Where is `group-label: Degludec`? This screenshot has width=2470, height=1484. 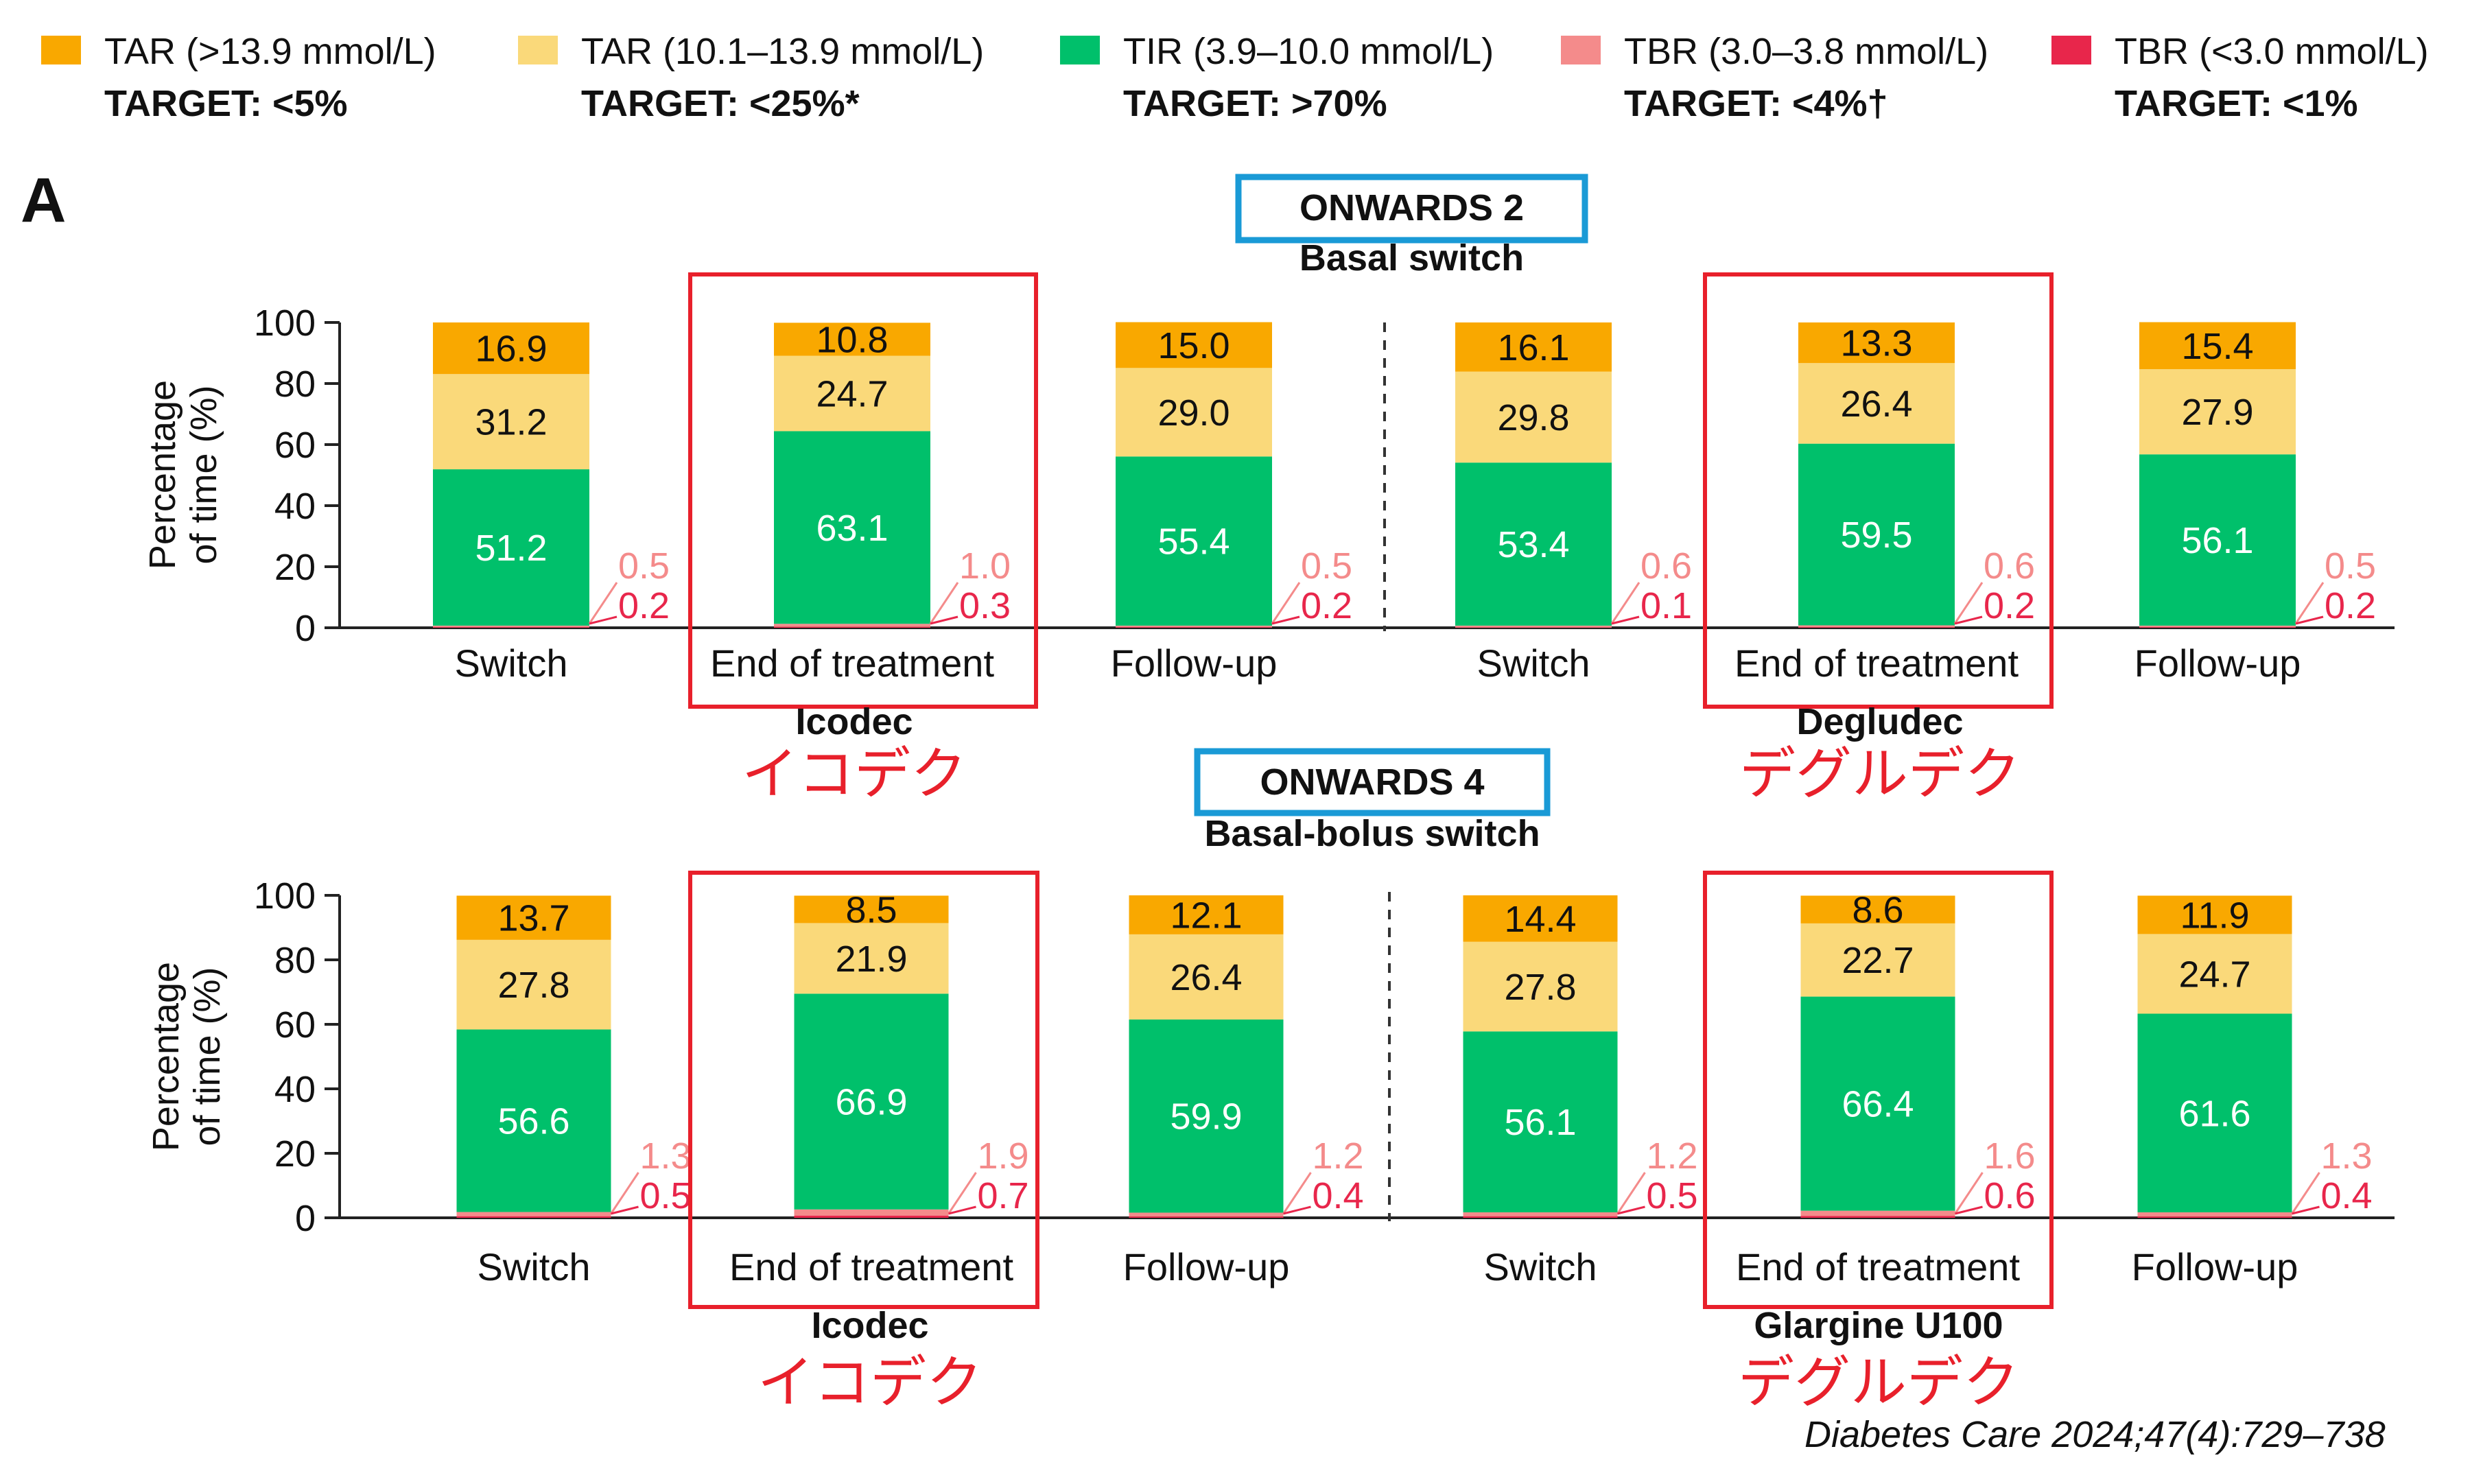
group-label: Degludec is located at coordinates (1879, 721).